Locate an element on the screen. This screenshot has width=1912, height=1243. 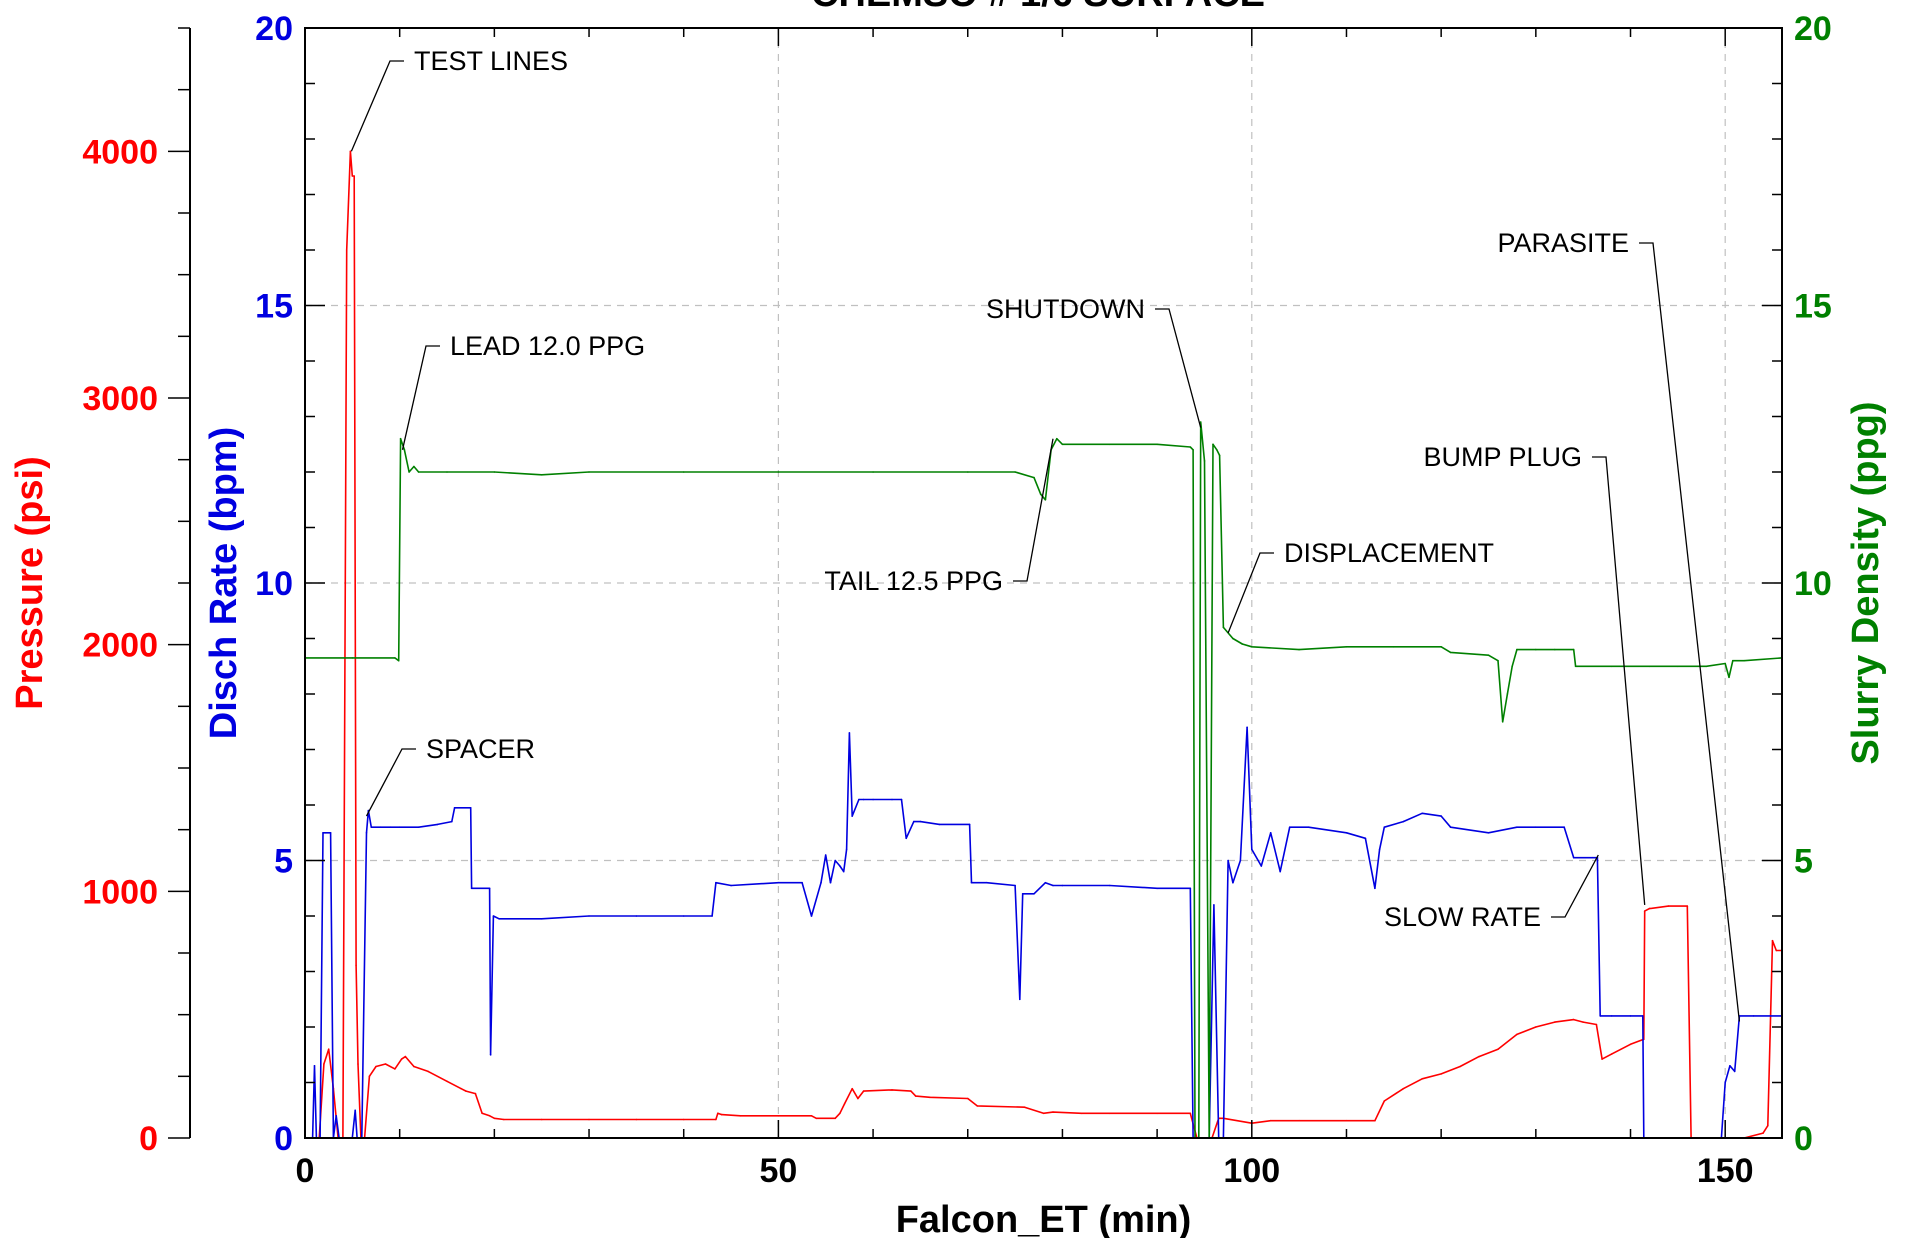
annotation-leader-bump-plug is located at coordinates (1619, 680).